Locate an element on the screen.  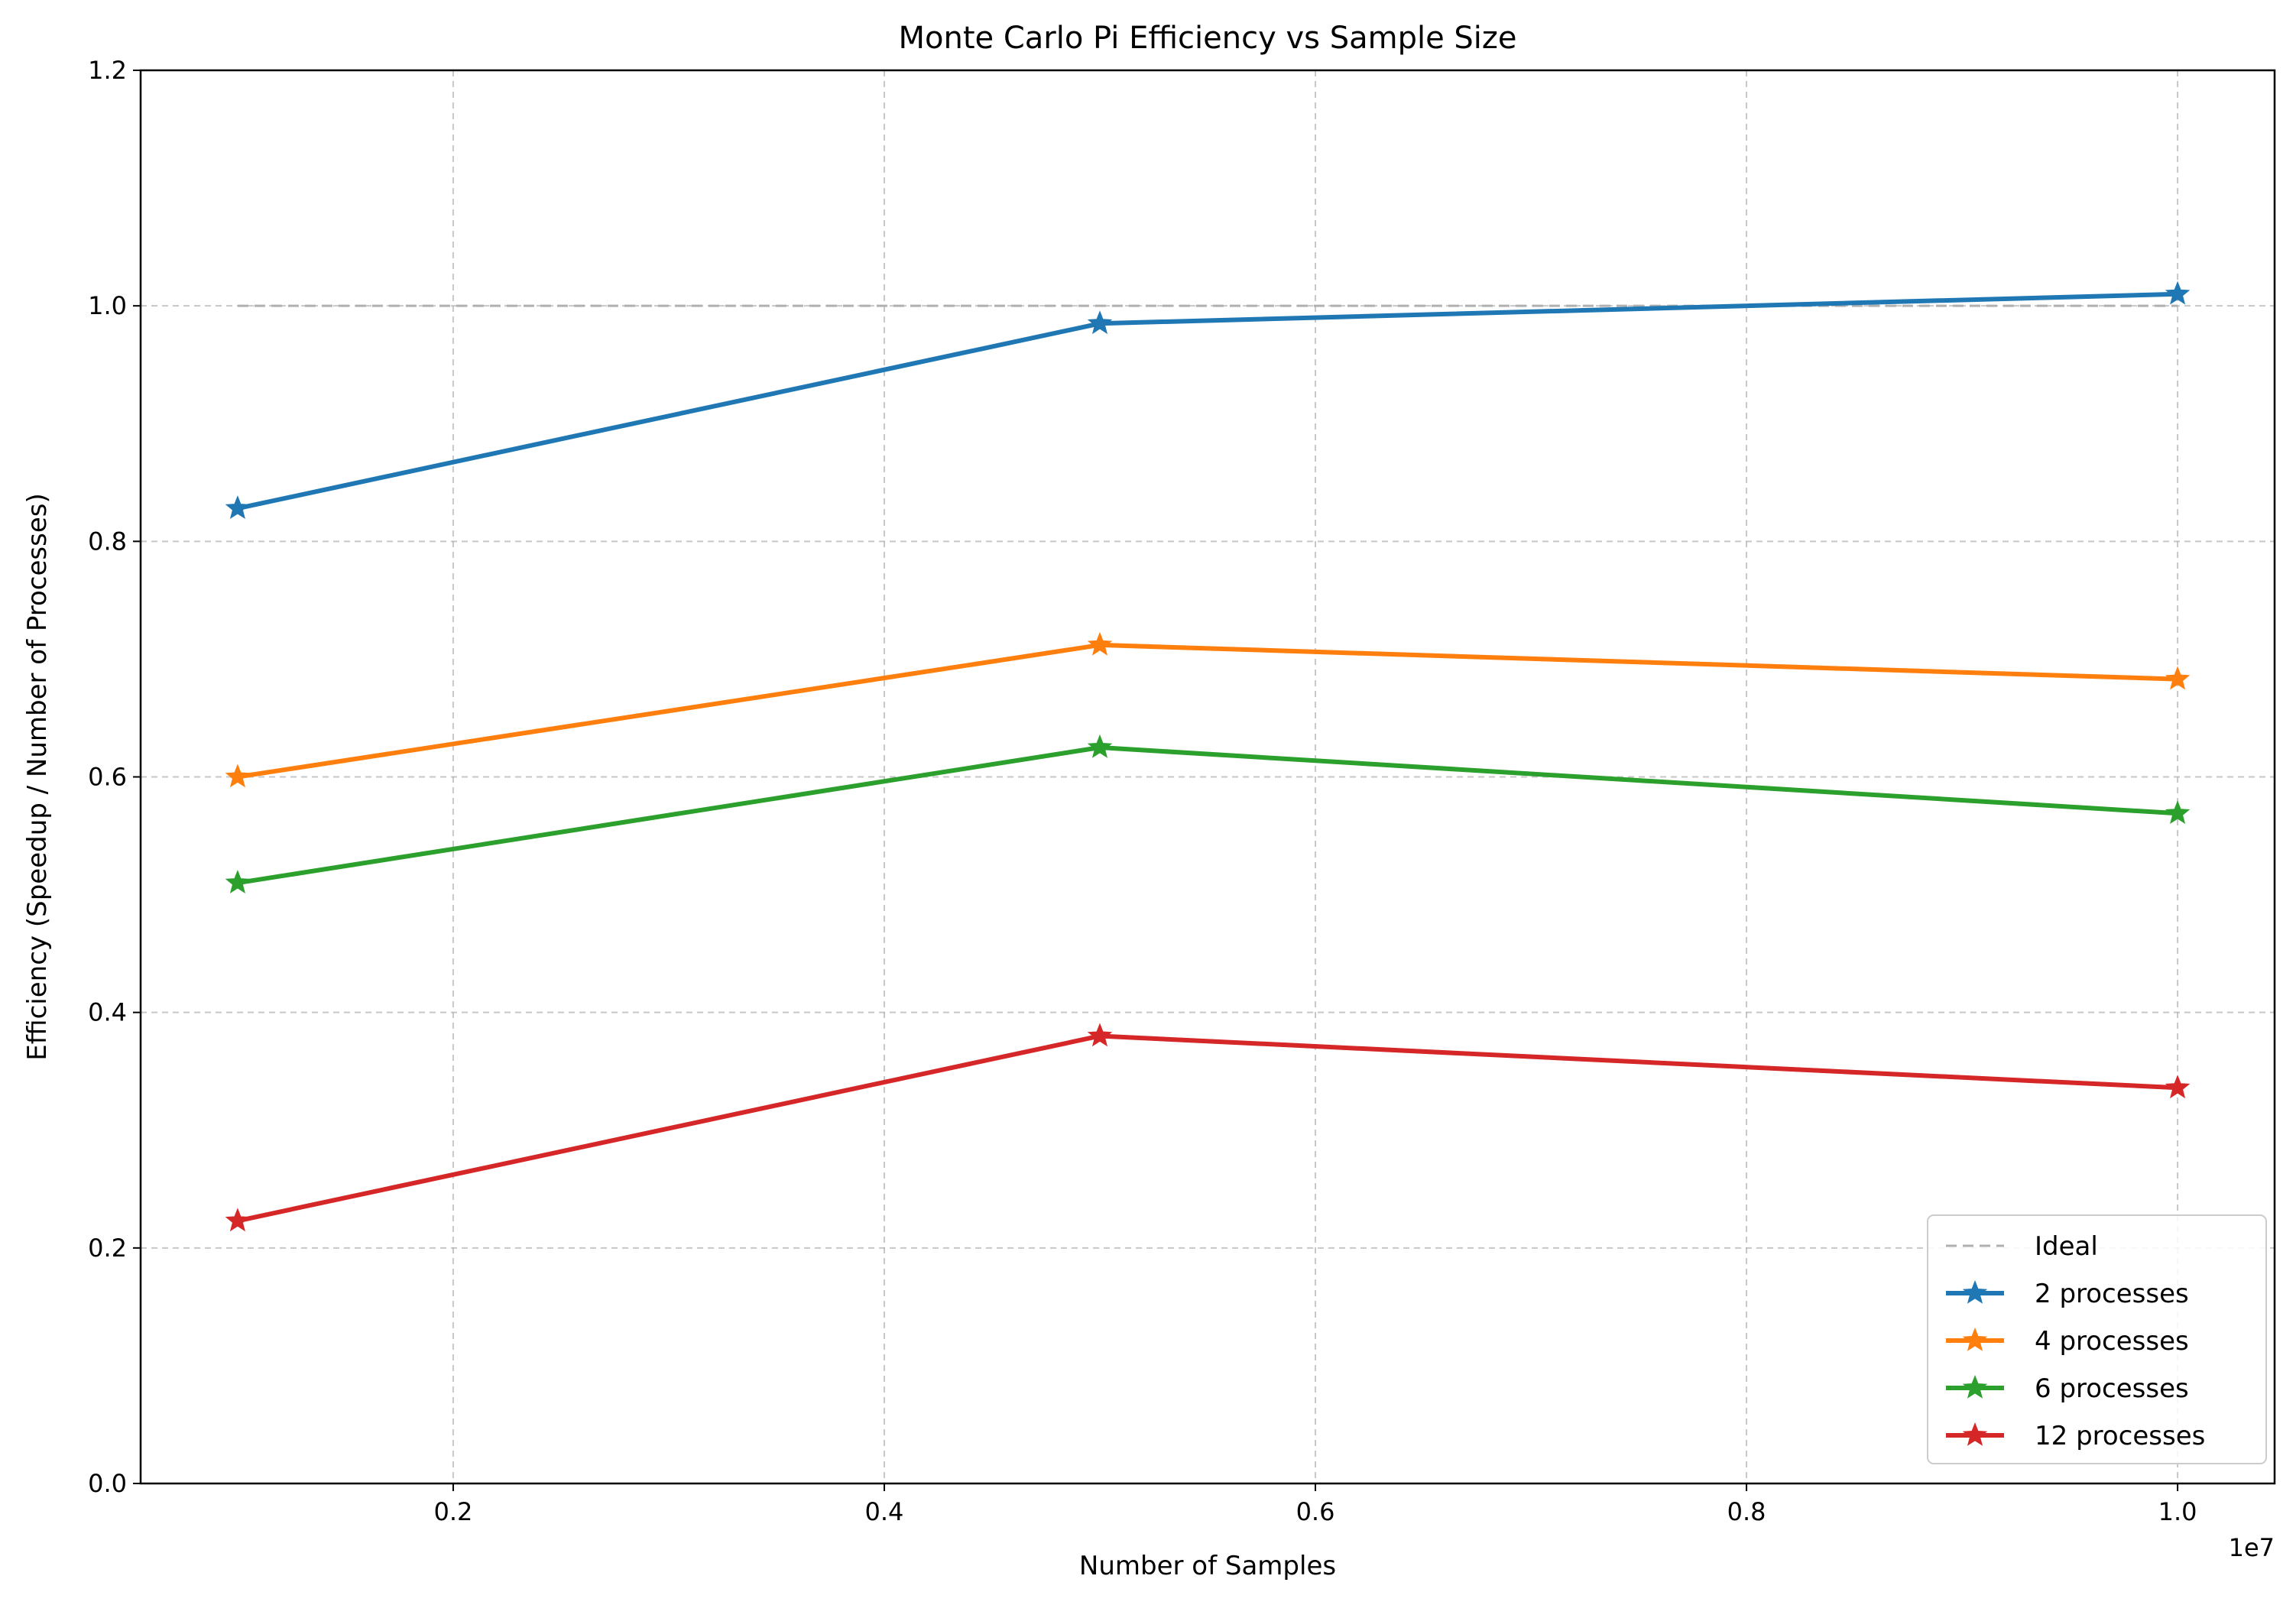
y-tick-label: 0.6 is located at coordinates (107, 777).